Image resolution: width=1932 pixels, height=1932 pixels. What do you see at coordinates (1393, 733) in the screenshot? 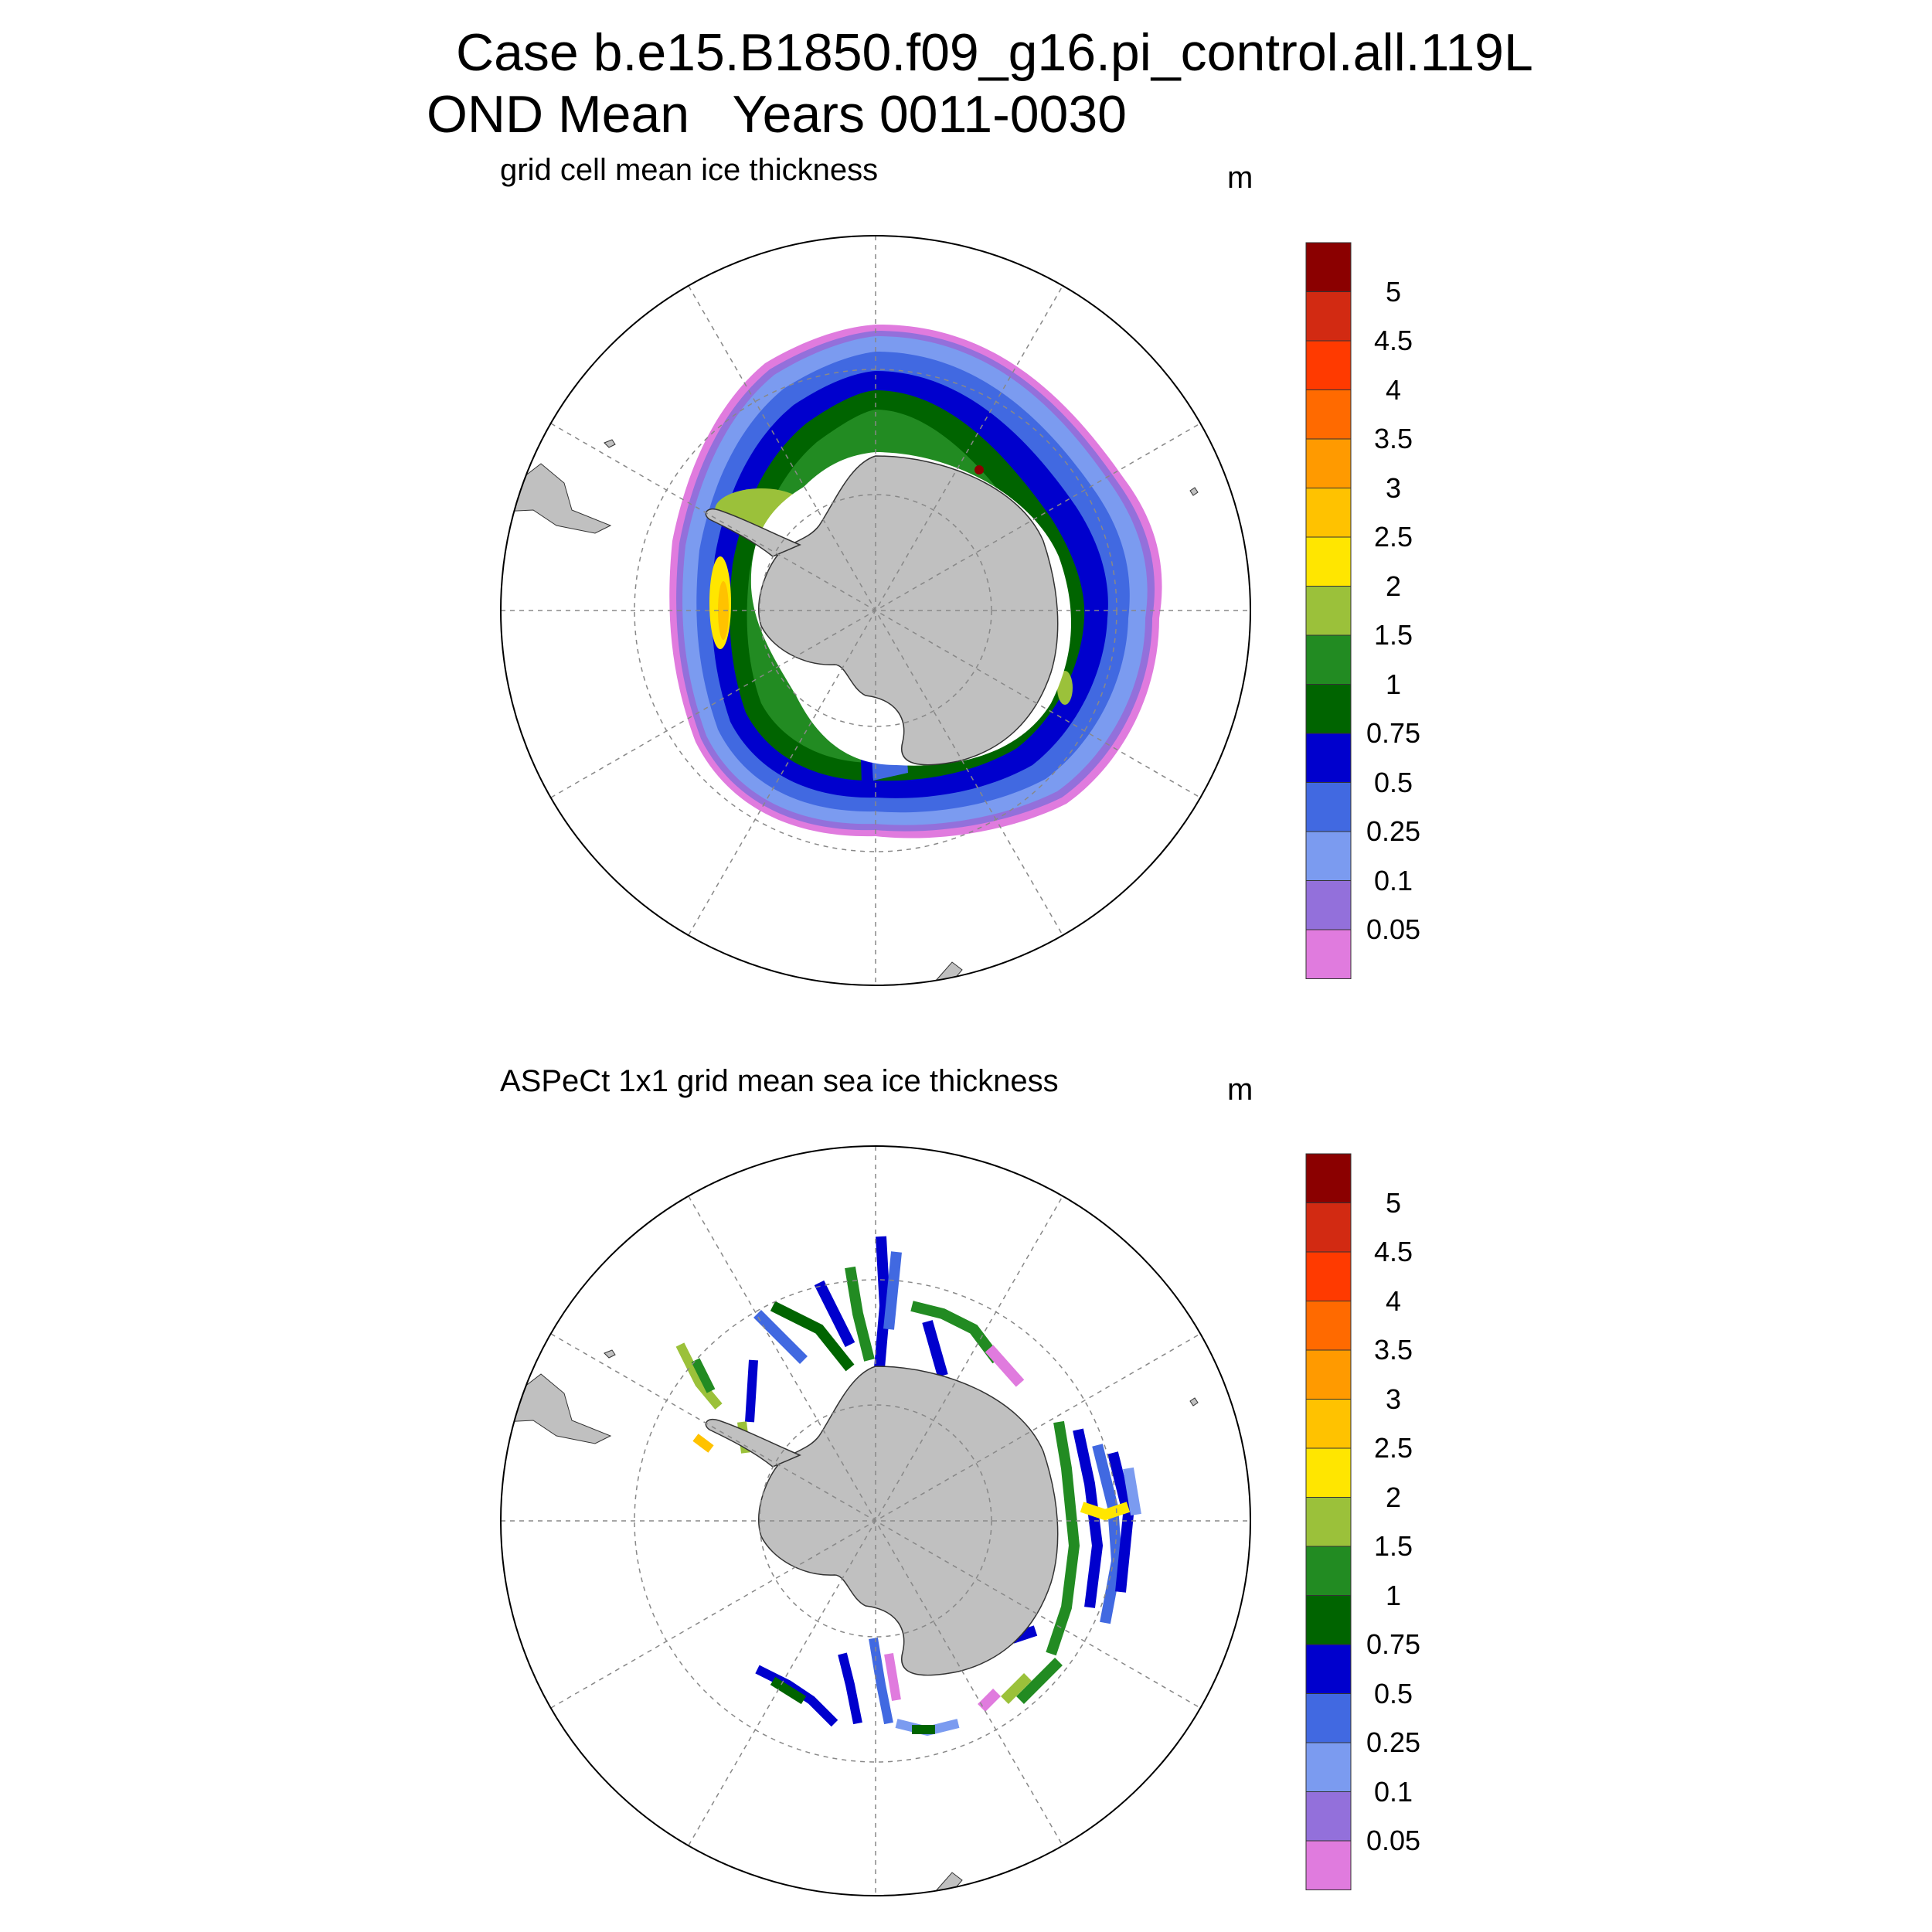
I see `colorbar-1-label: 0.75` at bounding box center [1393, 733].